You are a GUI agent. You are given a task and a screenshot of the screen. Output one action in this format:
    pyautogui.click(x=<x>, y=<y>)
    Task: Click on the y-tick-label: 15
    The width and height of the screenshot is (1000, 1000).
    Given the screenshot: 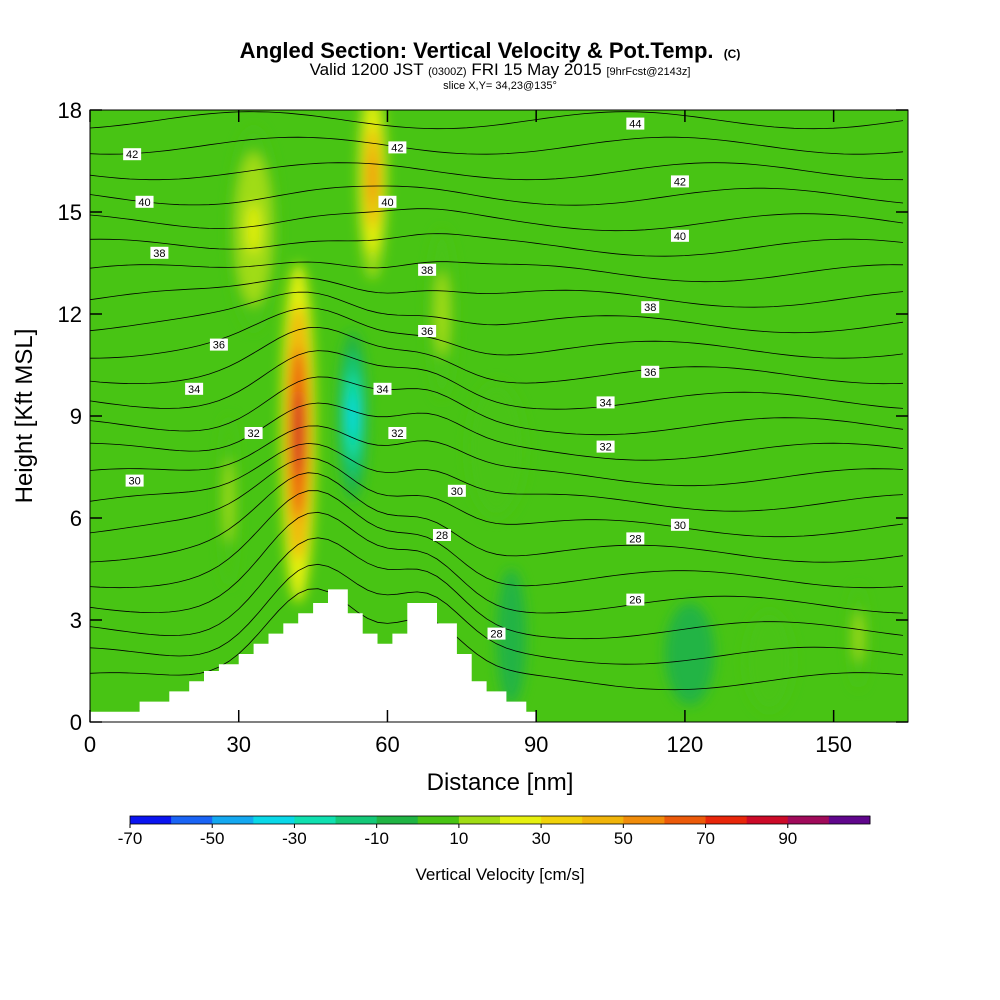 What is the action you would take?
    pyautogui.click(x=70, y=212)
    